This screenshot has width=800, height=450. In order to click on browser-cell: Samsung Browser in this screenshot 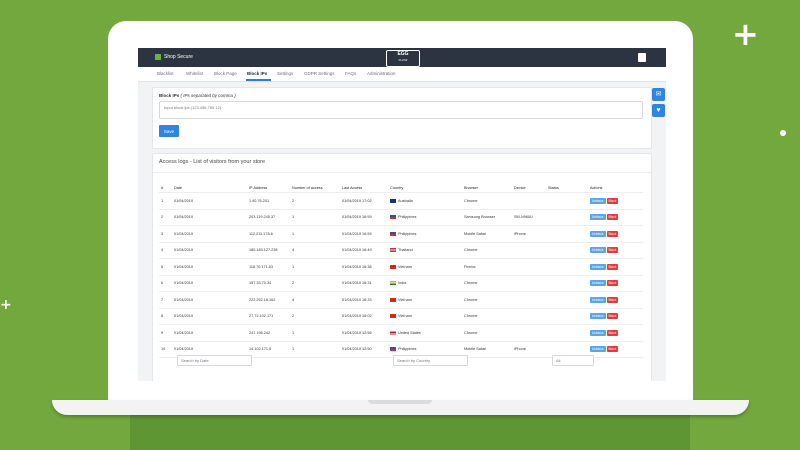, I will do `click(487, 217)`.